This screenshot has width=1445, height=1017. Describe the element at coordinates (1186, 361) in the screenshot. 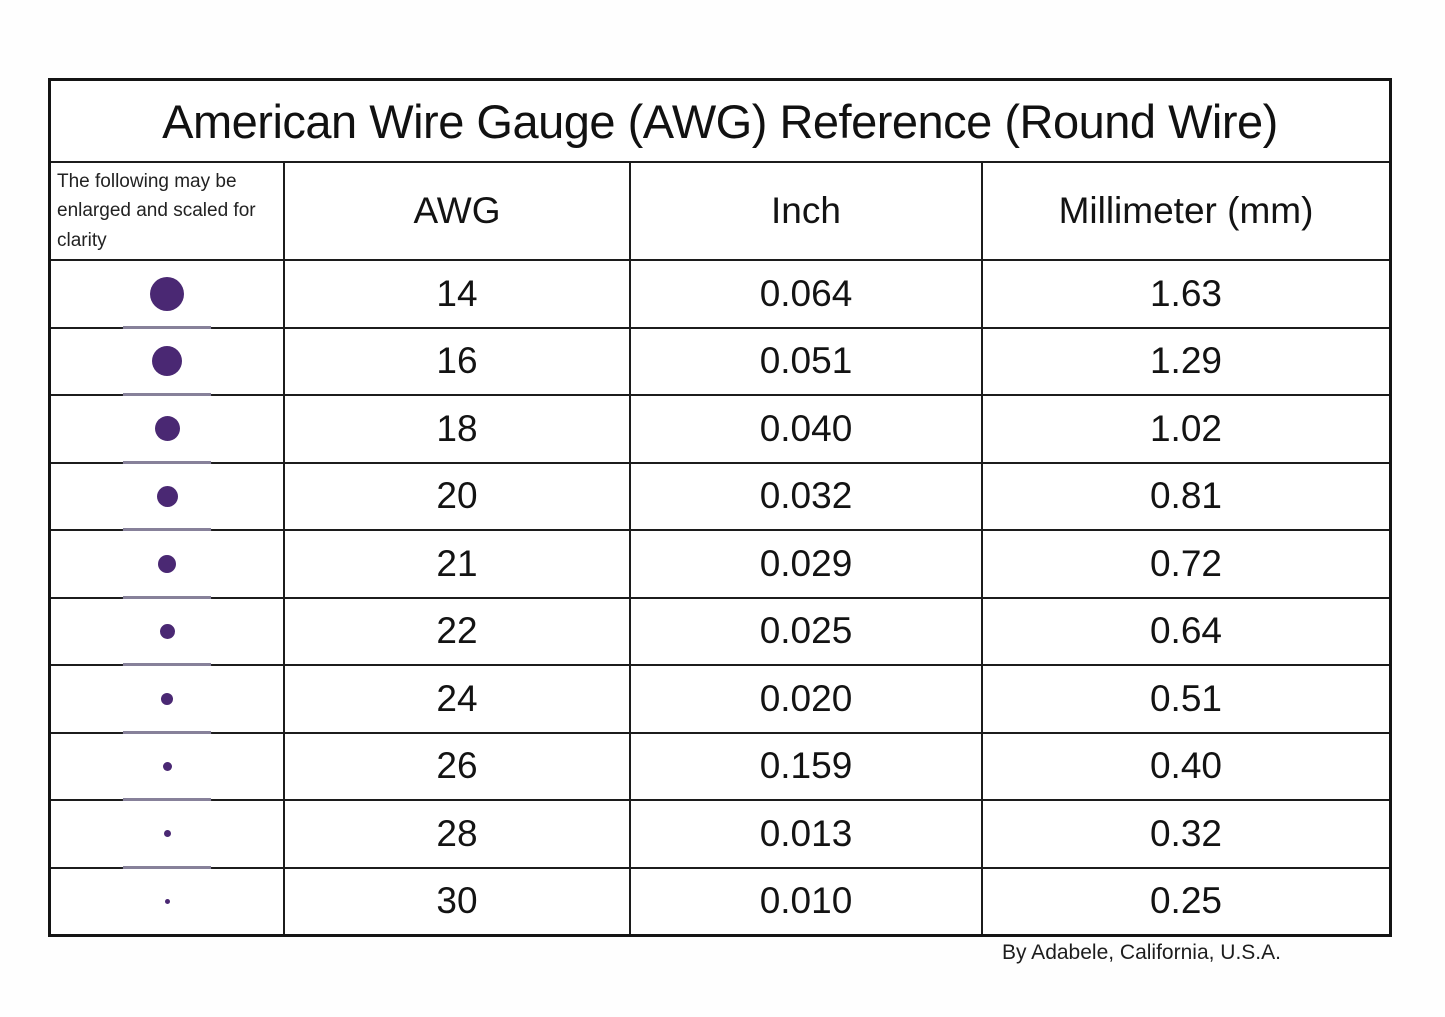

I see `mm-value-cell: 1.29` at that location.